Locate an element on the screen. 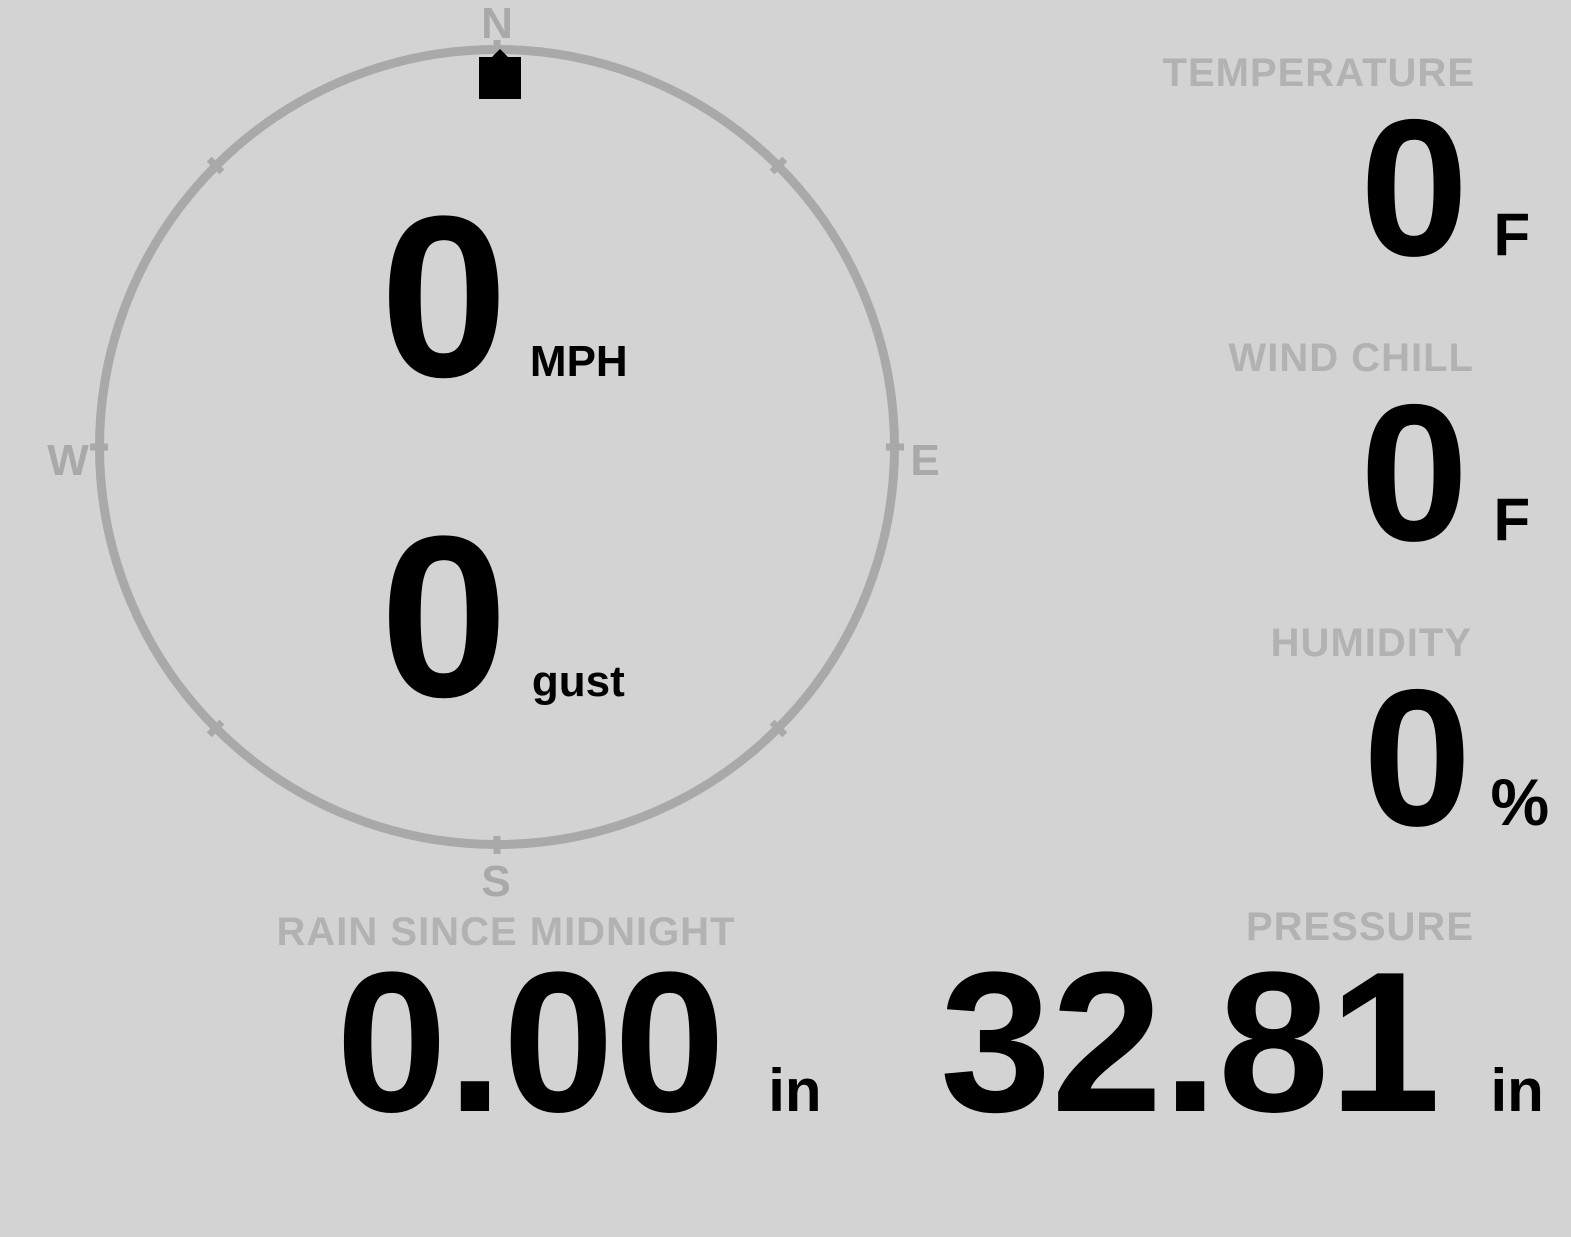 This screenshot has width=1571, height=1237. wind-speed-readout: 0 MPH is located at coordinates (504, 297).